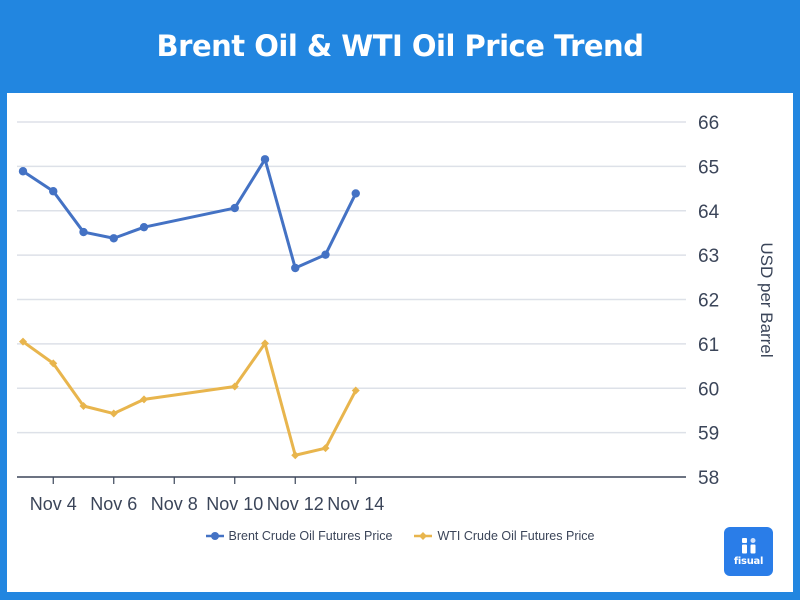 This screenshot has height=600, width=800. What do you see at coordinates (748, 545) in the screenshot?
I see `logo-icon` at bounding box center [748, 545].